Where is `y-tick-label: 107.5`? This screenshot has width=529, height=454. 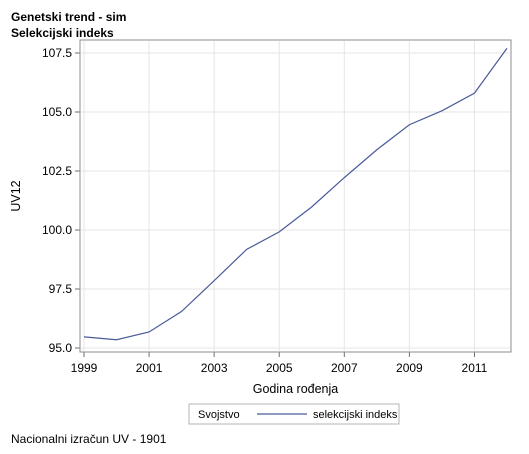 y-tick-label: 107.5 is located at coordinates (57, 53).